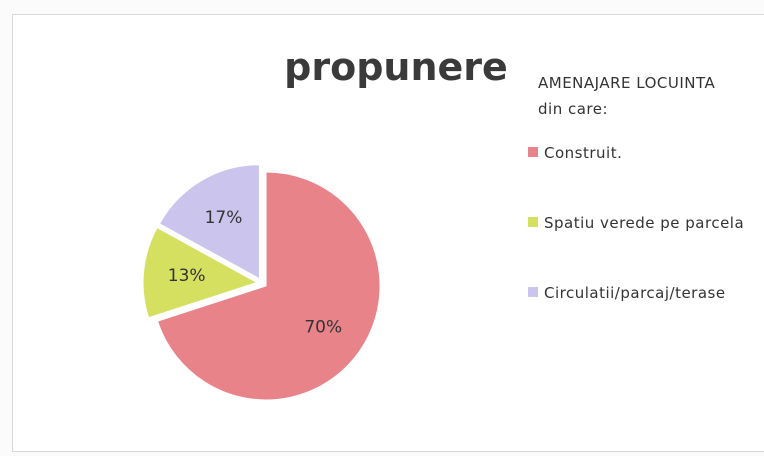 The width and height of the screenshot is (764, 456). Describe the element at coordinates (187, 276) in the screenshot. I see `slice-label: 13%` at that location.